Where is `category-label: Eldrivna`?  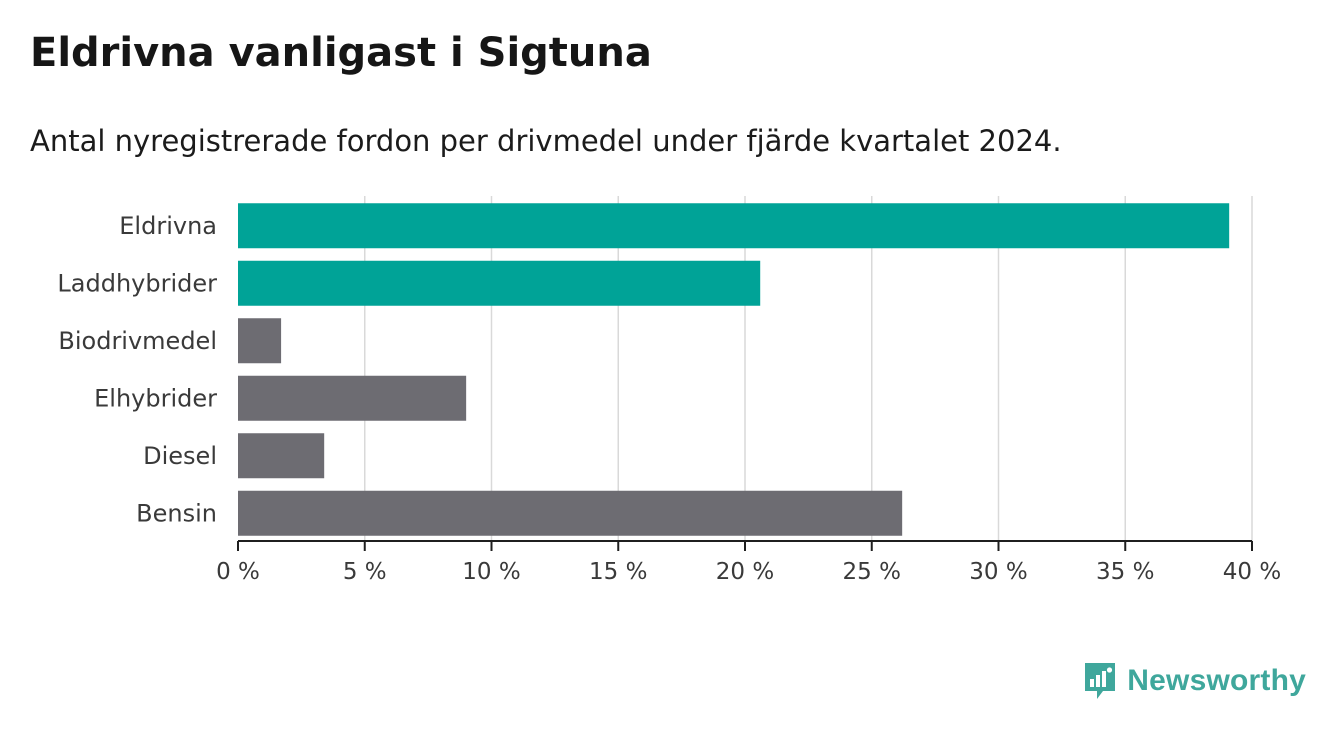 category-label: Eldrivna is located at coordinates (168, 226).